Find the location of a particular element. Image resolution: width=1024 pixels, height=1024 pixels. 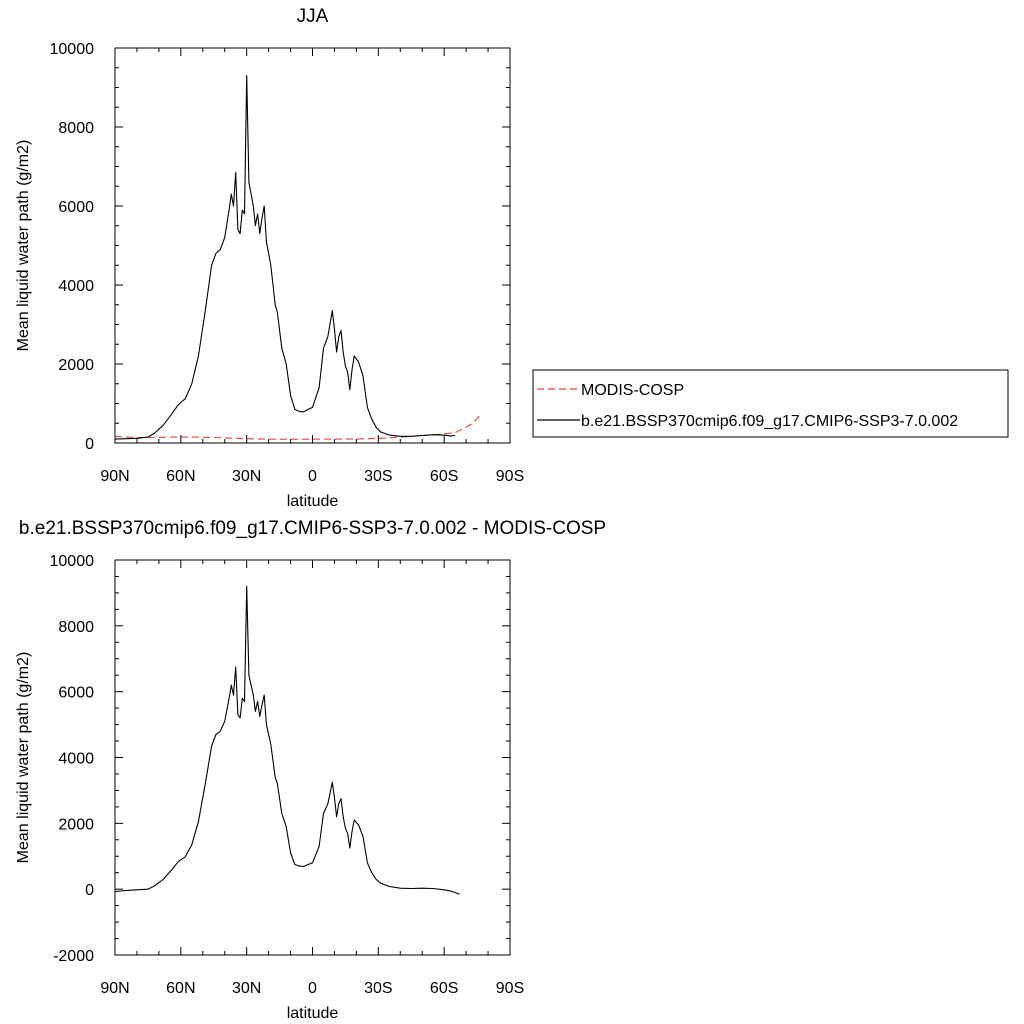

chart-title: JJA is located at coordinates (313, 16).